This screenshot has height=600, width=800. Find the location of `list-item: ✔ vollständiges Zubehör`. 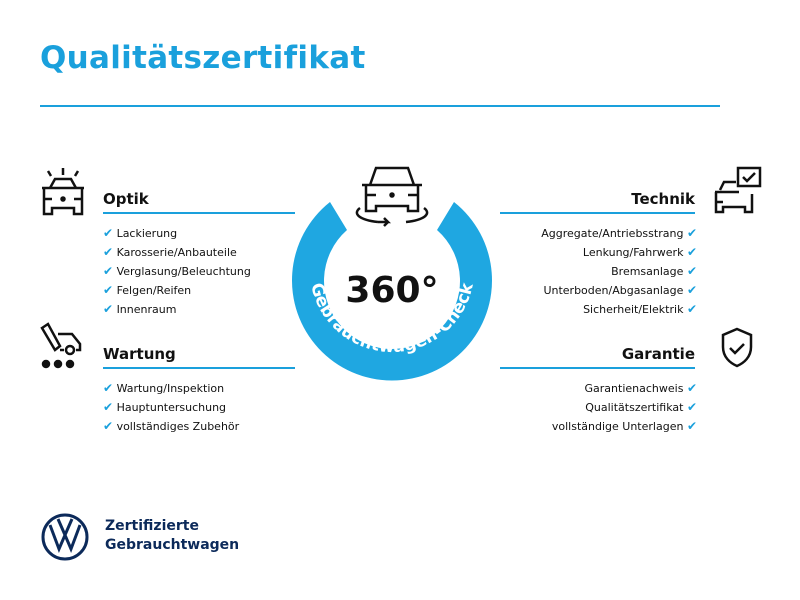

list-item: ✔ vollständiges Zubehör is located at coordinates (171, 426).